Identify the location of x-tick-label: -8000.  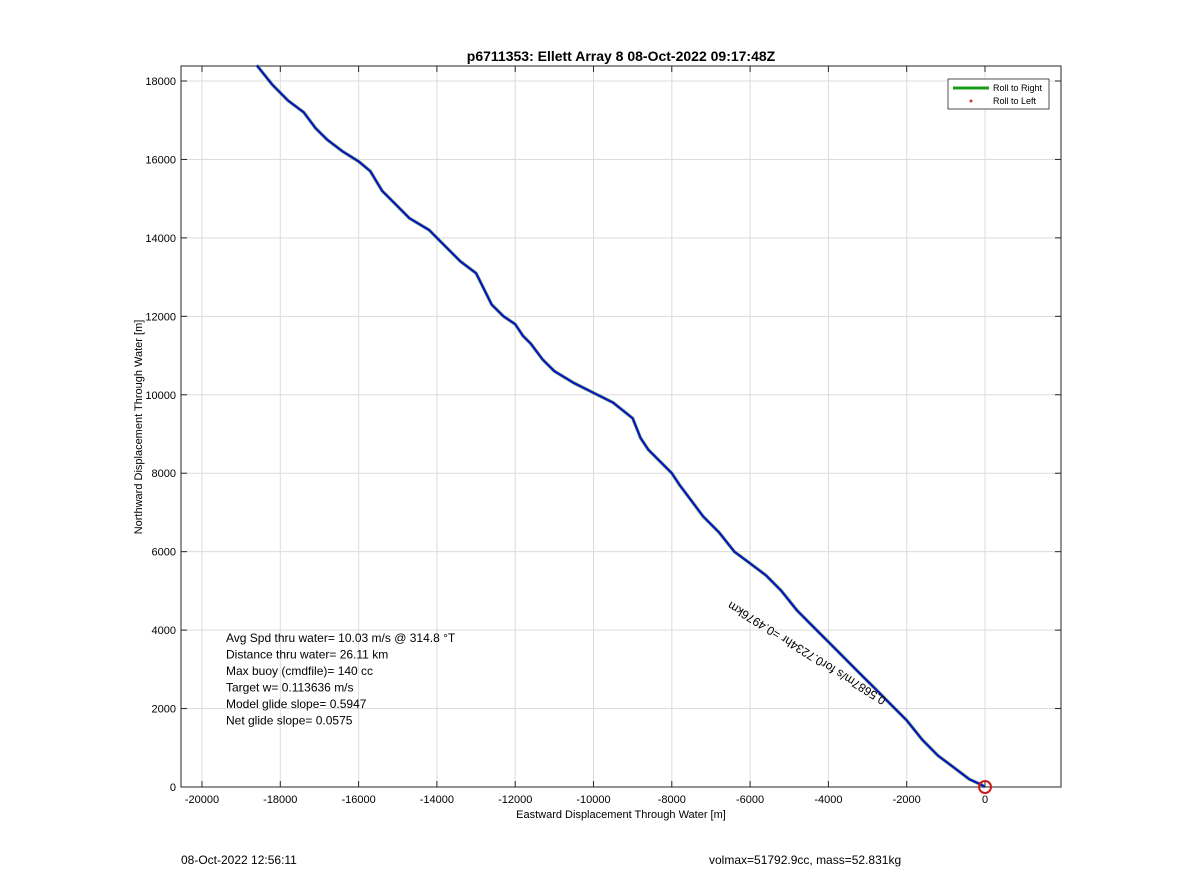
(672, 800).